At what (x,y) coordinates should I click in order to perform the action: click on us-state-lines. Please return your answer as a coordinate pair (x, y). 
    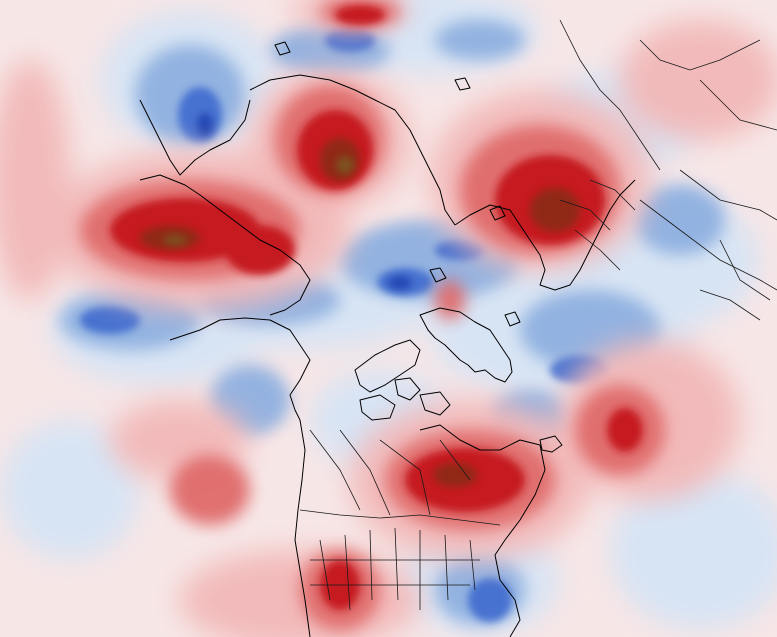
    Looking at the image, I should click on (395, 569).